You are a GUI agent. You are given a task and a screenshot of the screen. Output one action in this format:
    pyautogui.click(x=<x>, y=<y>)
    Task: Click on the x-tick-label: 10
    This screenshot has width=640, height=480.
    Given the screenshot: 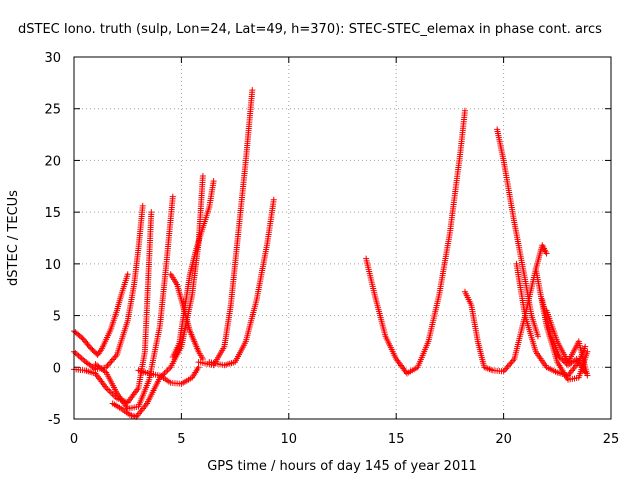 What is the action you would take?
    pyautogui.click(x=289, y=439)
    